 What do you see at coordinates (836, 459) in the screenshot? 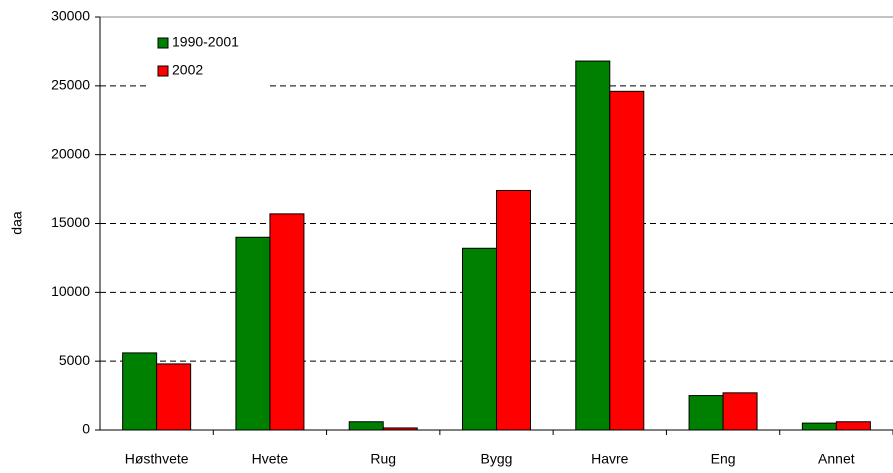
I see `x-tick-label: Annet` at bounding box center [836, 459].